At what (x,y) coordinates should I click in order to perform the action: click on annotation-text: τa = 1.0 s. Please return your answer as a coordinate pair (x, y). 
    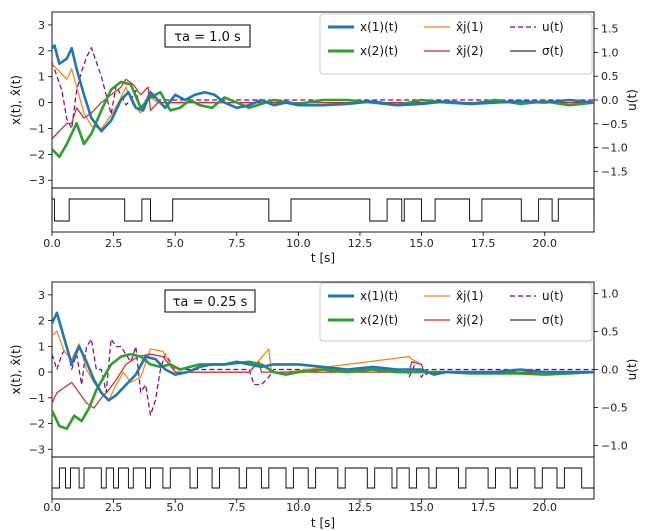
    Looking at the image, I should click on (207, 37).